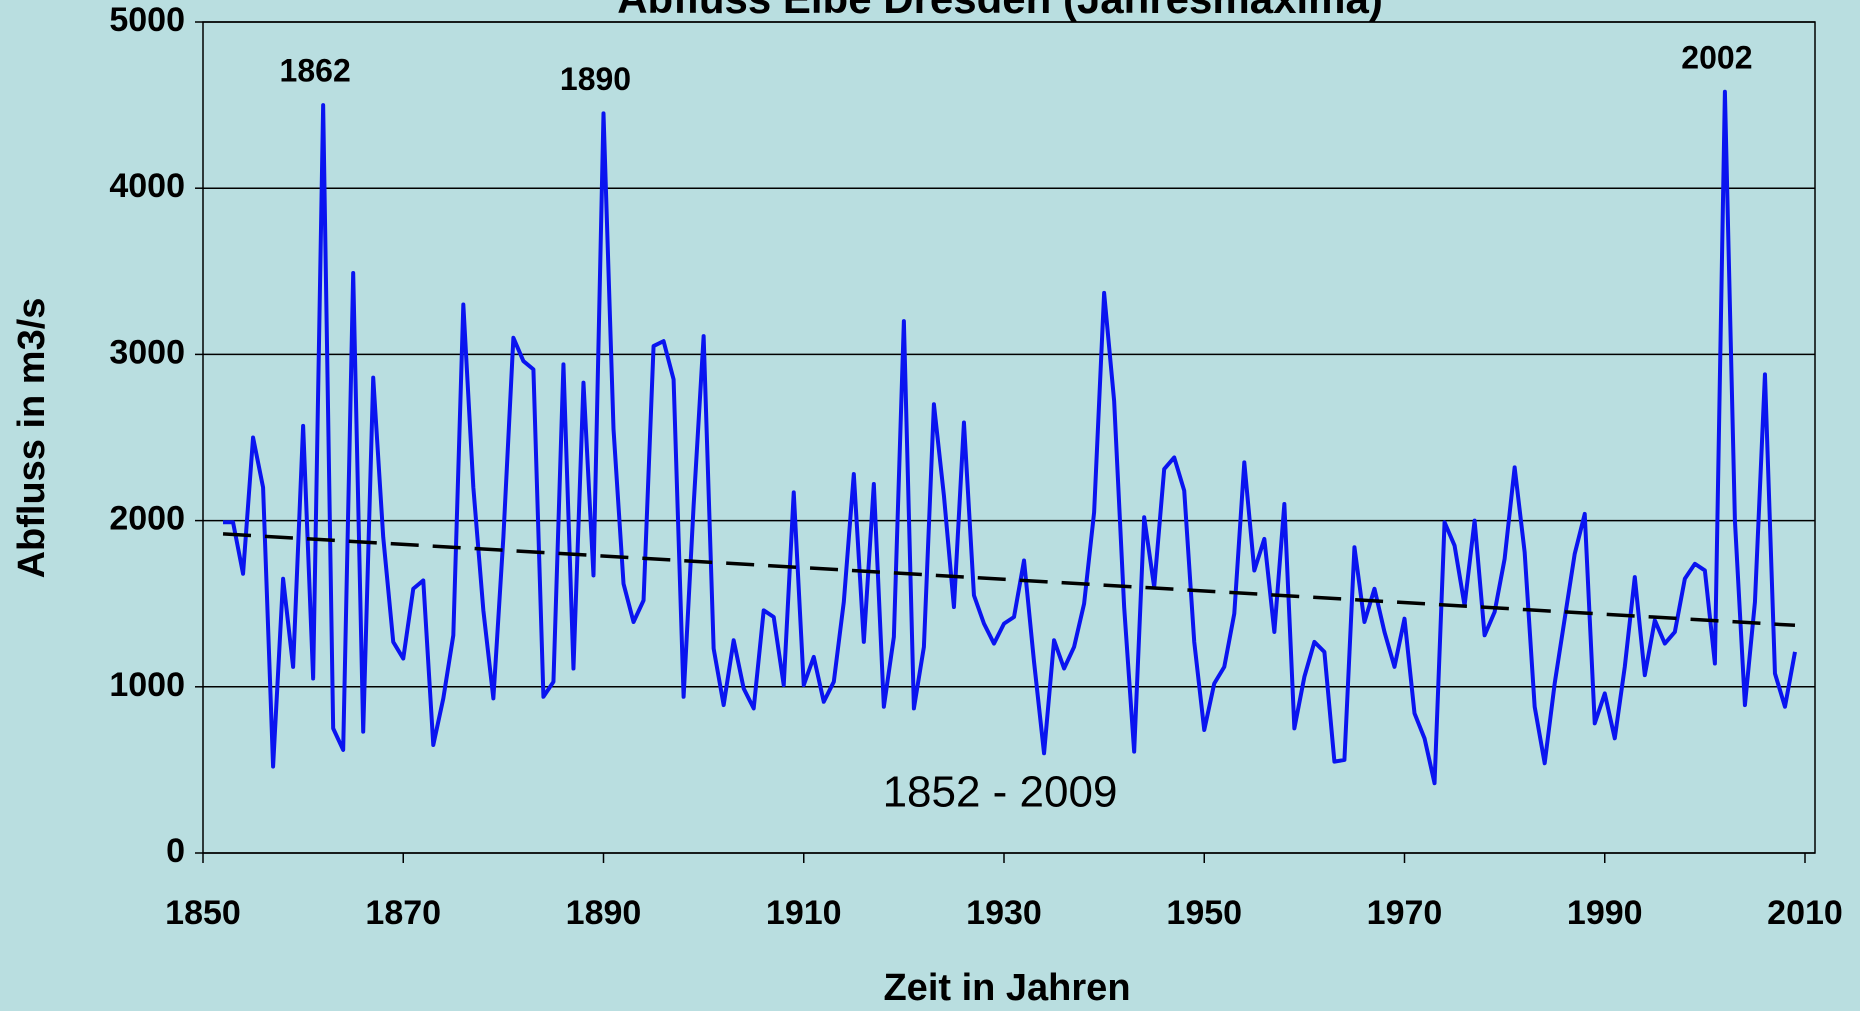 Image resolution: width=1860 pixels, height=1011 pixels. Describe the element at coordinates (1204, 913) in the screenshot. I see `x-tick-label: 1950` at that location.